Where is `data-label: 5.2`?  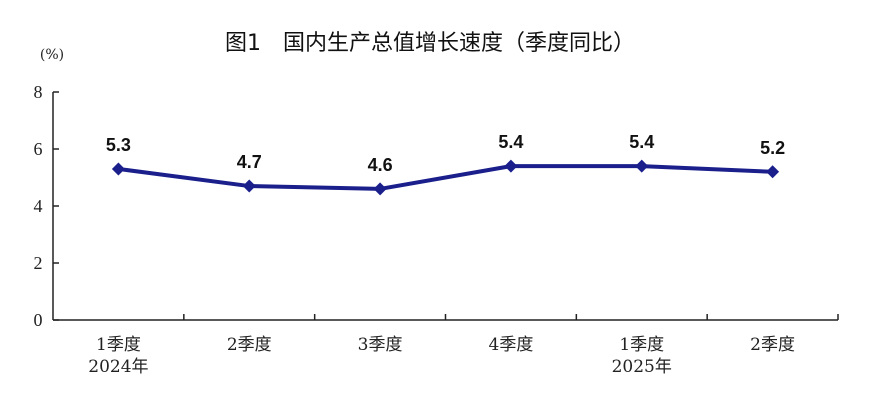 data-label: 5.2 is located at coordinates (772, 148).